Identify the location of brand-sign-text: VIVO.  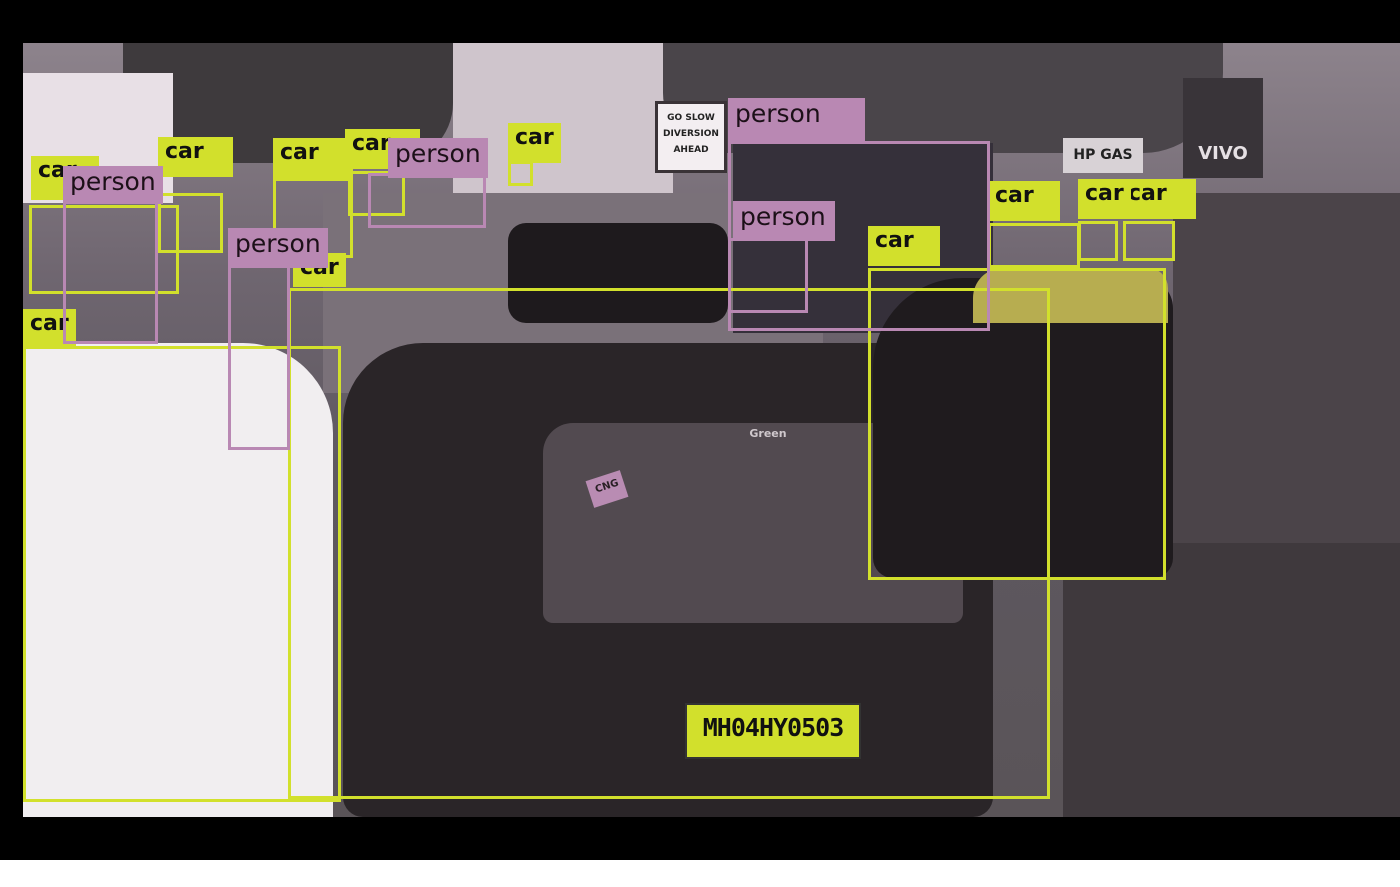
(1223, 153).